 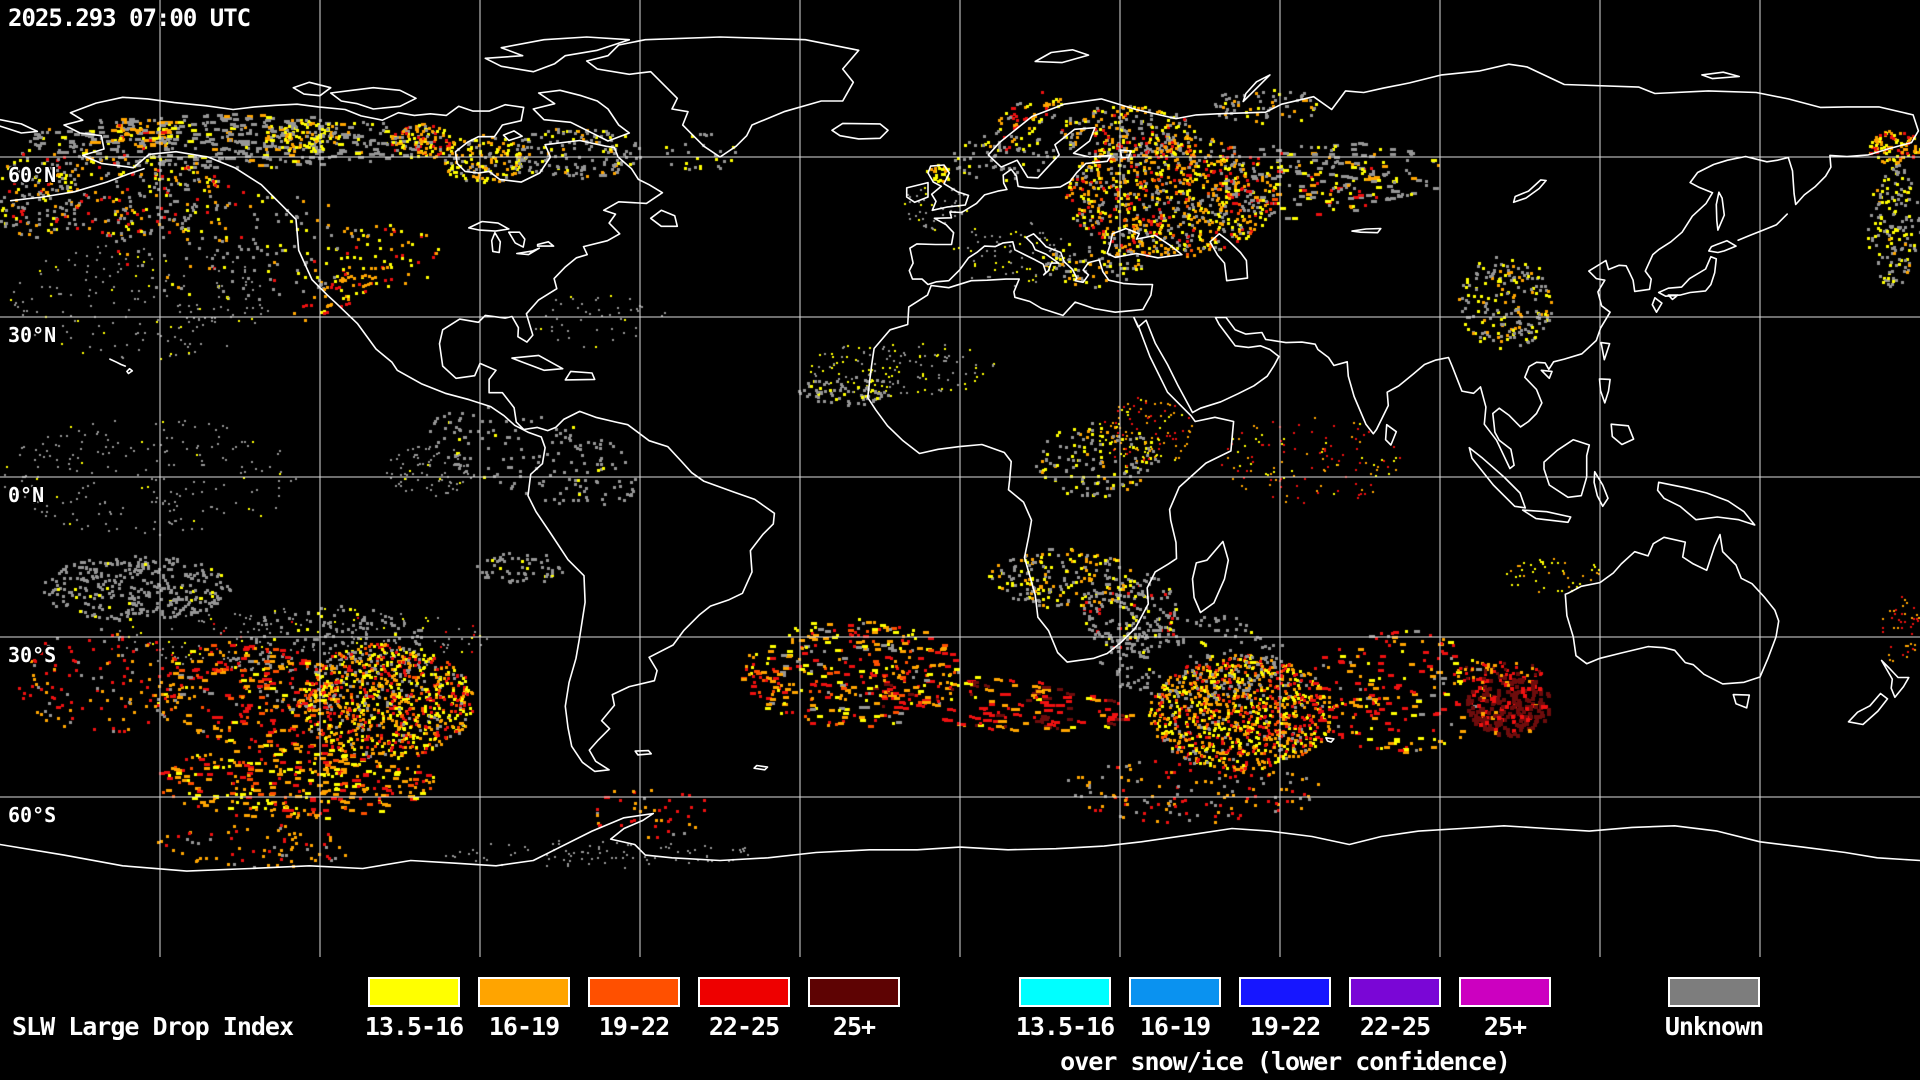 What do you see at coordinates (32, 815) in the screenshot?
I see `lat-label-60s: 60°S` at bounding box center [32, 815].